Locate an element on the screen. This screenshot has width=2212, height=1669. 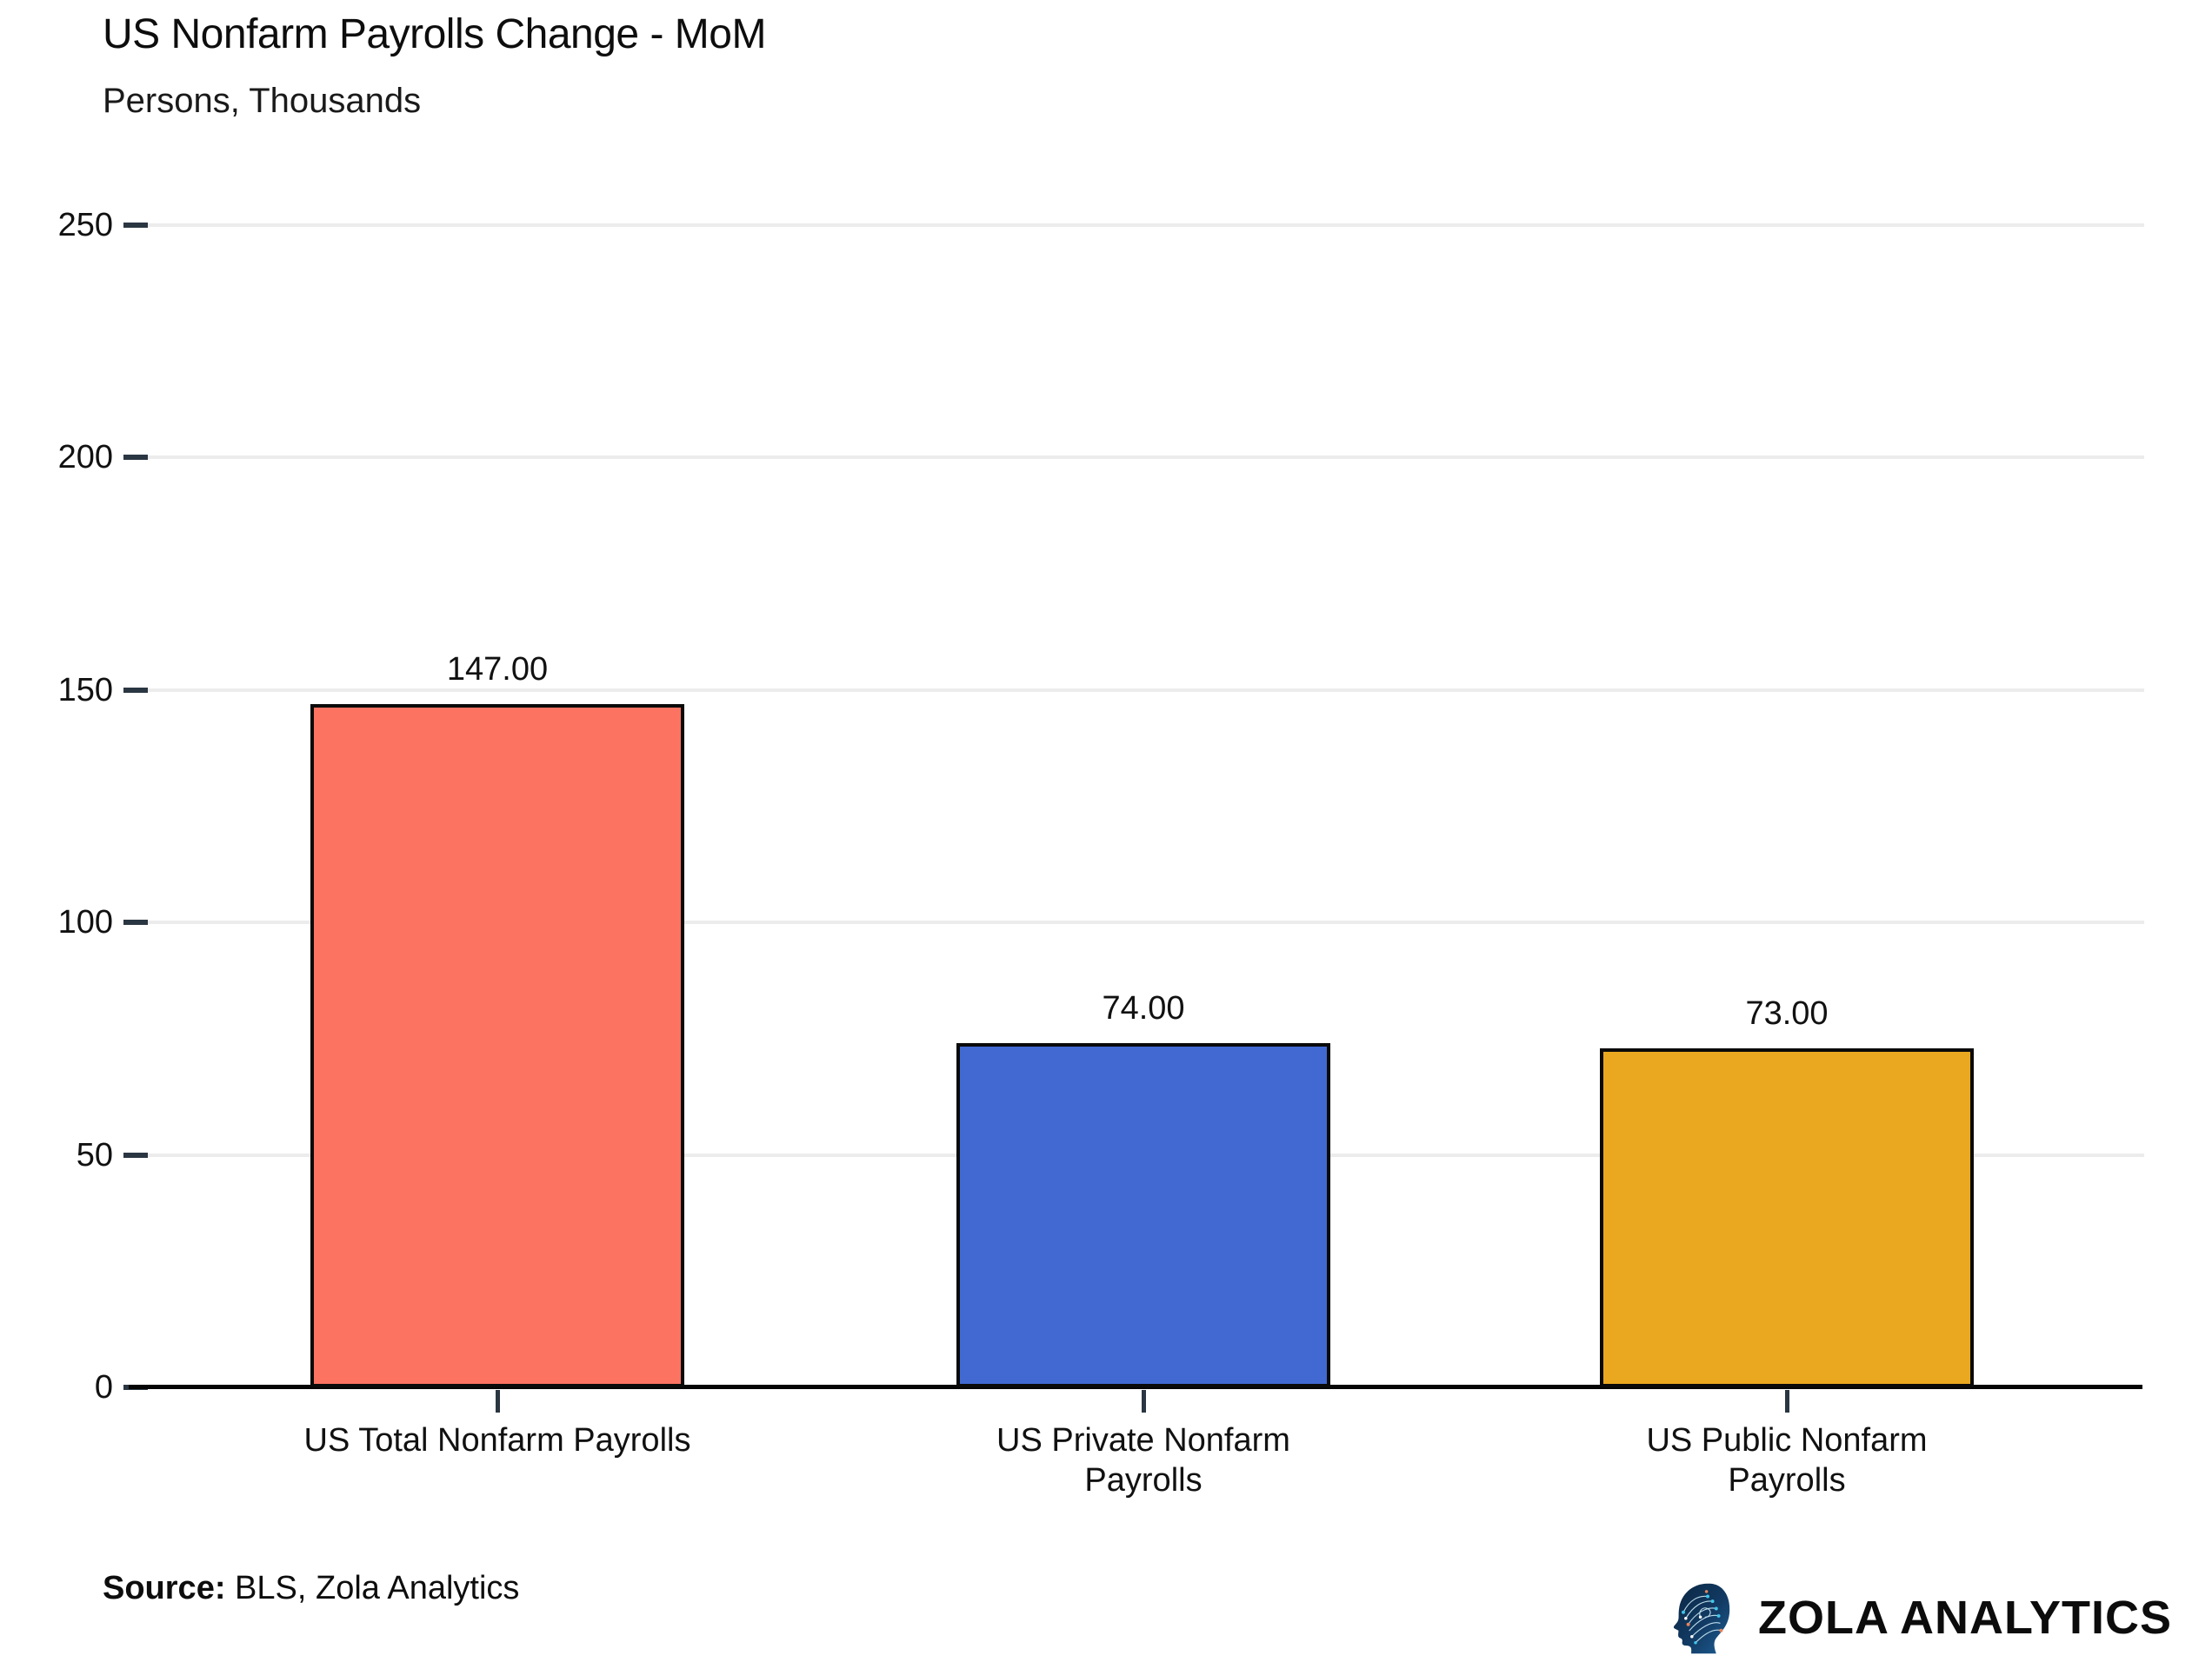
head-circuit-icon is located at coordinates (1702, 1618).